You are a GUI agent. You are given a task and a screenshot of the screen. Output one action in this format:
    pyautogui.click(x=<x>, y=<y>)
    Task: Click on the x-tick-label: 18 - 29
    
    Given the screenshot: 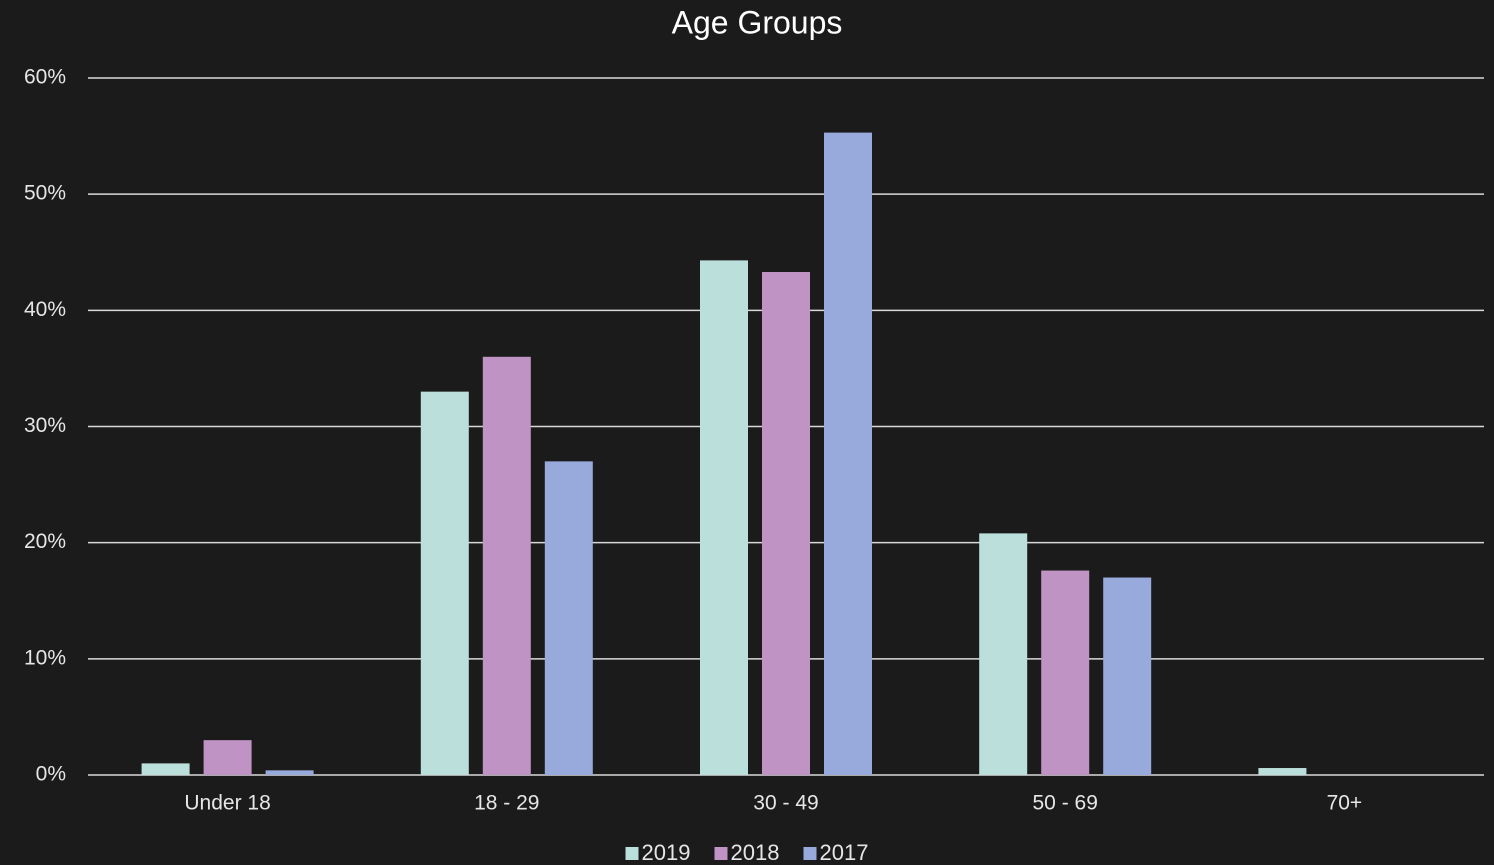 What is the action you would take?
    pyautogui.click(x=506, y=803)
    